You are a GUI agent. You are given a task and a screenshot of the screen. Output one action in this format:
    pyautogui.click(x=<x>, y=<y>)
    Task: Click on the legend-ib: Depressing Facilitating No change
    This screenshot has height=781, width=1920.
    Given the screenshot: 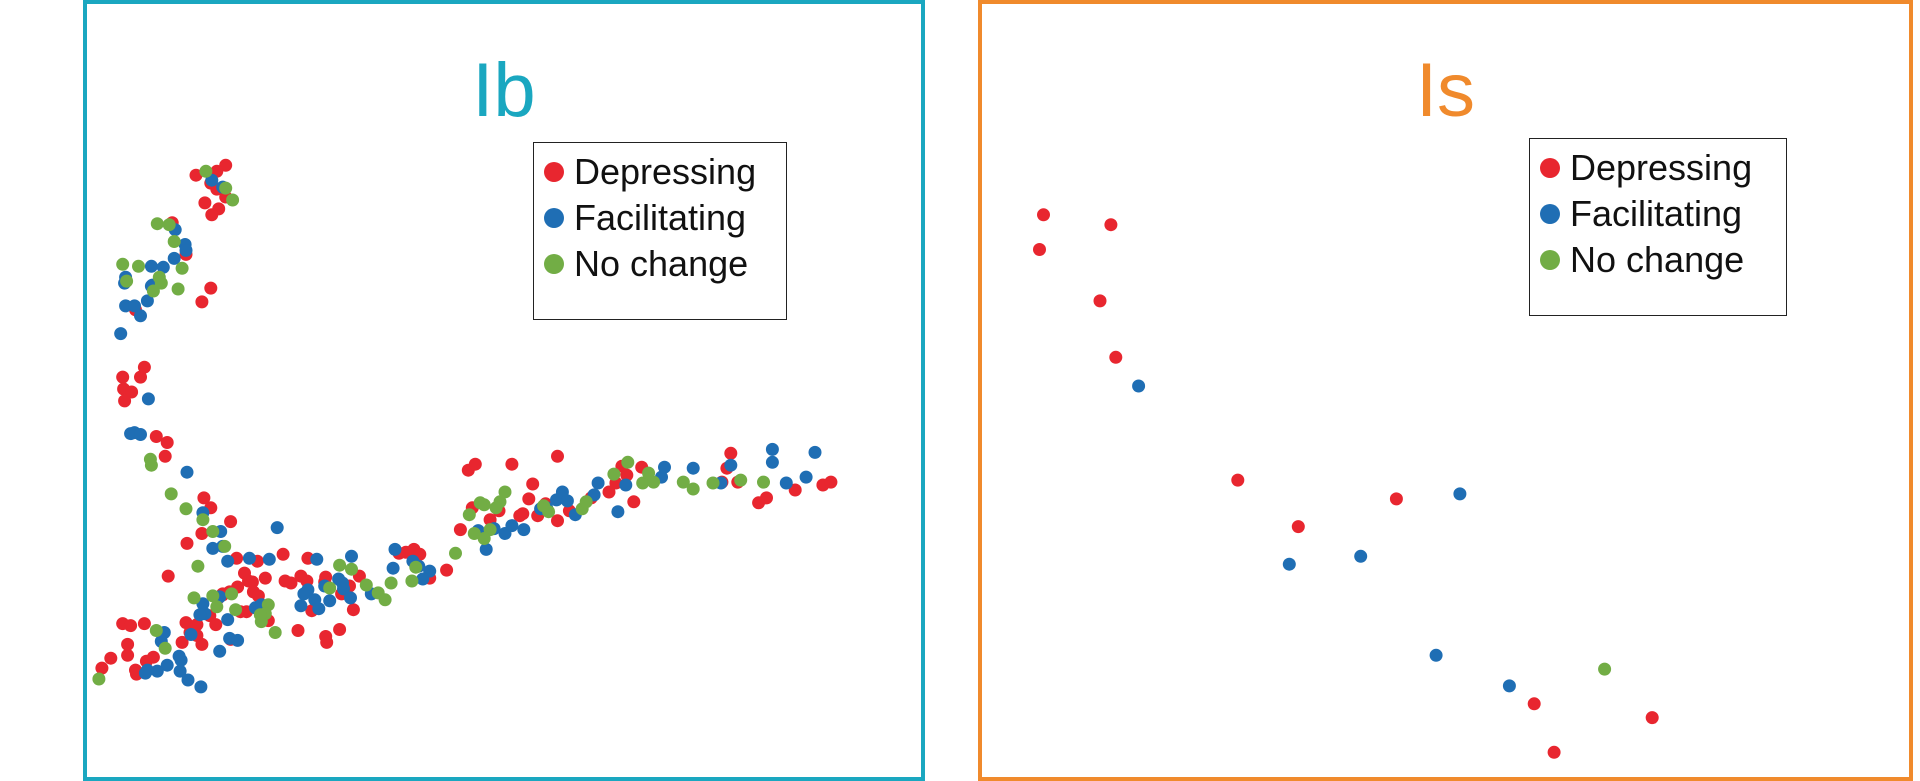 What is the action you would take?
    pyautogui.click(x=660, y=231)
    